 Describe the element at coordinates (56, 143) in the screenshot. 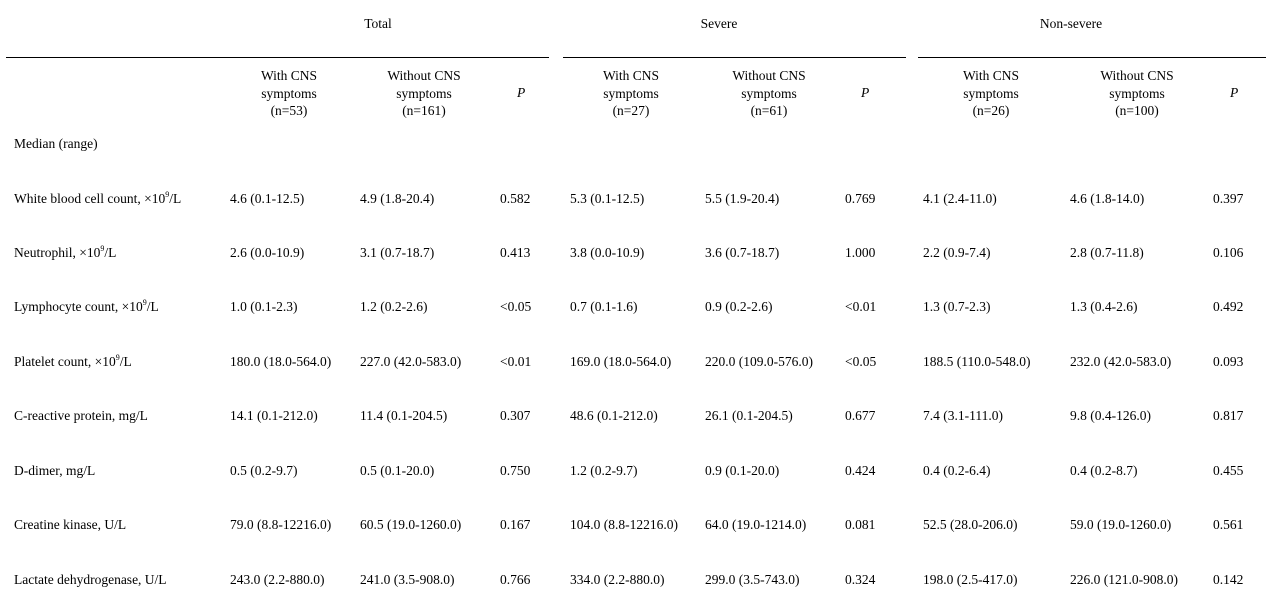

I see `section-label: Median (range)` at that location.